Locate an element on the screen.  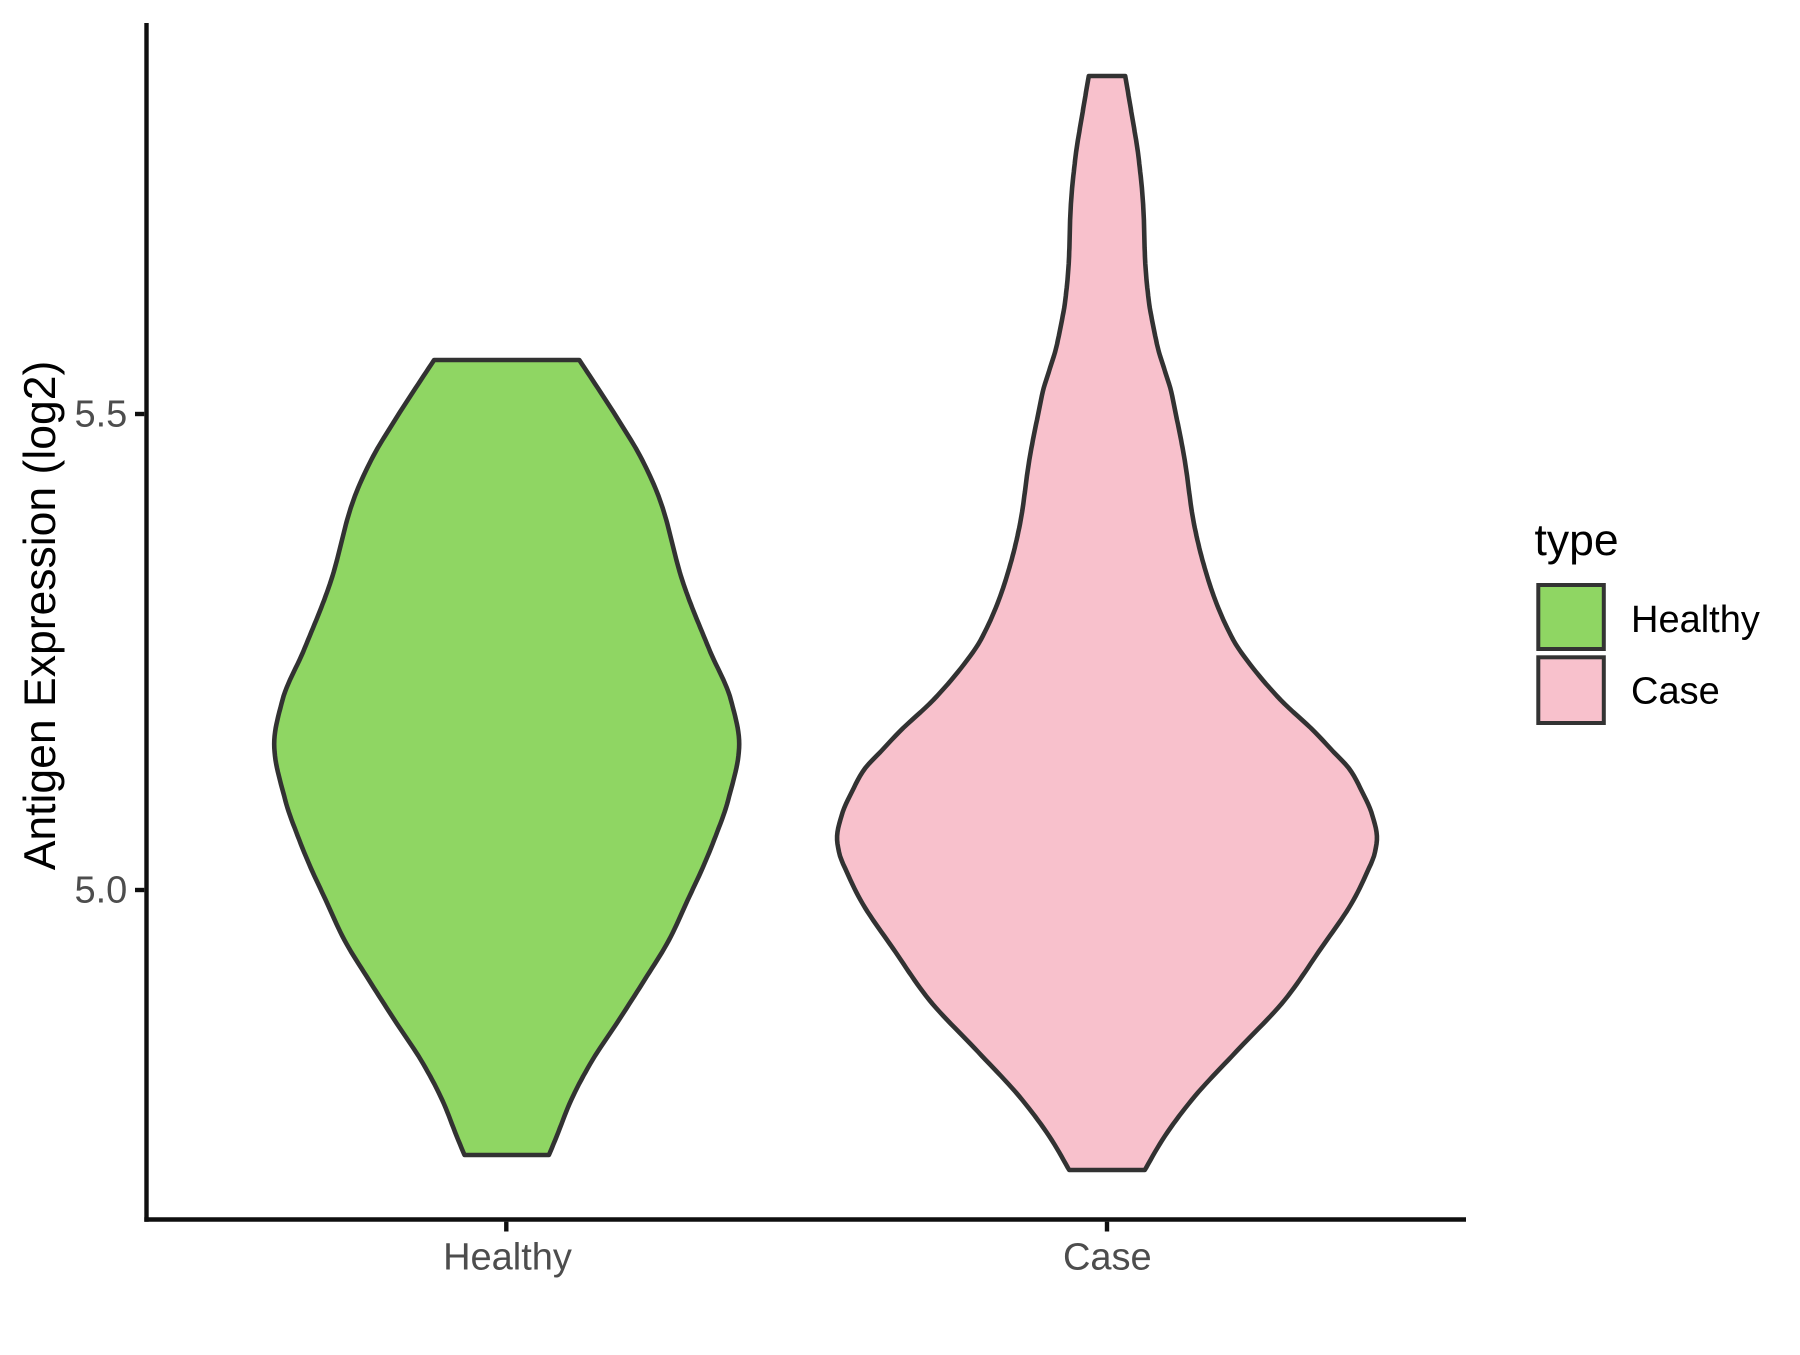
svg-text: 5.0 is located at coordinates (100, 891).